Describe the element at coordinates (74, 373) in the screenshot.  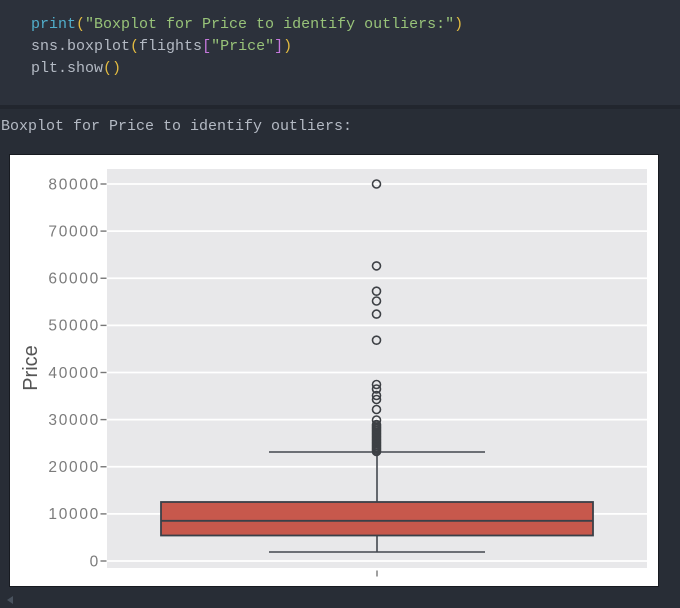
I see `svg-text: 40000` at that location.